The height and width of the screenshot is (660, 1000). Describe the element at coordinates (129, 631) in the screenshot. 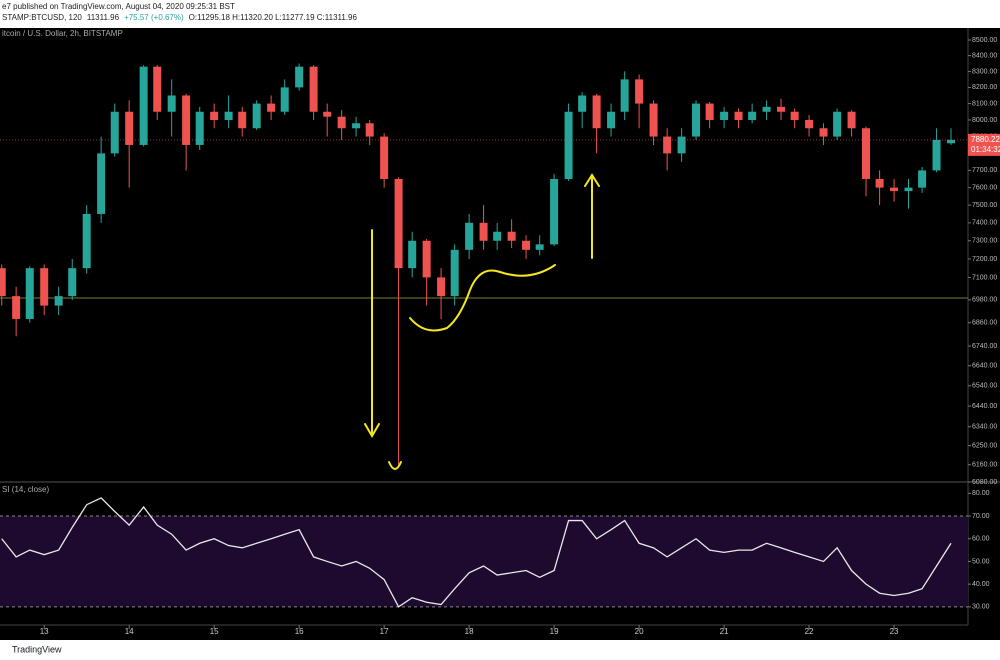

I see `x-tick-label: 14` at that location.